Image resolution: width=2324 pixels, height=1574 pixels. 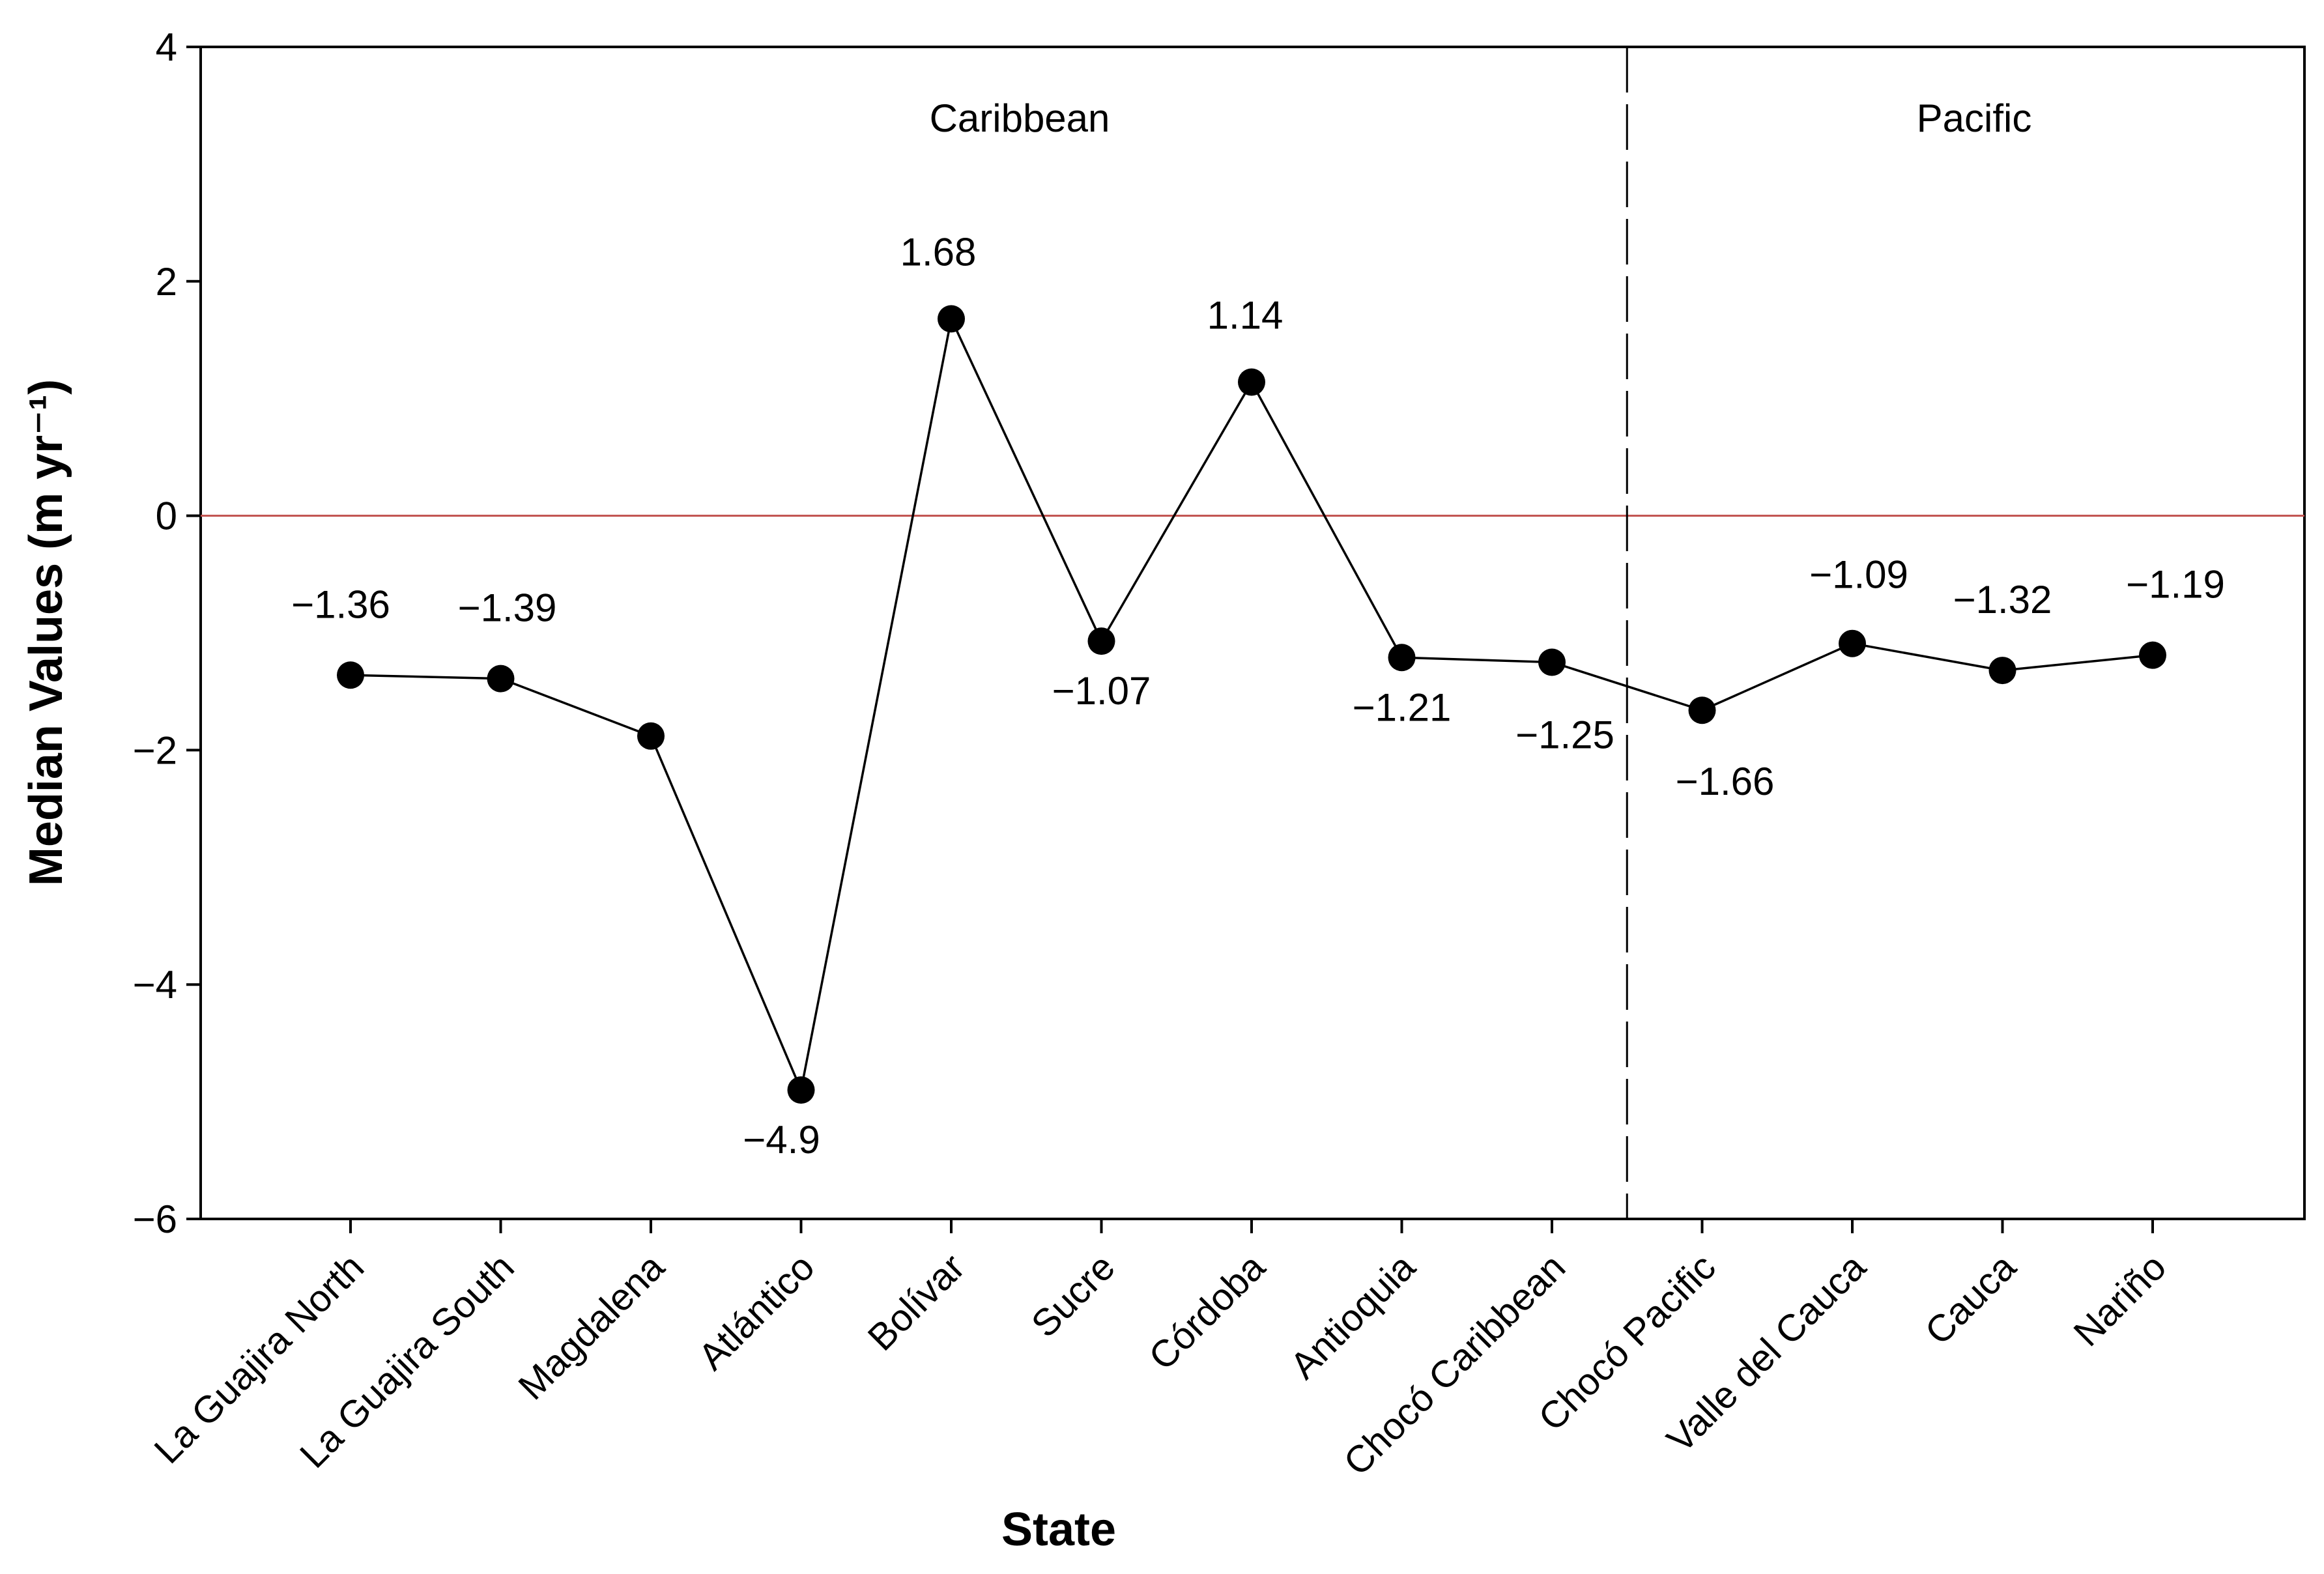 I want to click on x-tick-label: Nariño, so click(x=2119, y=1300).